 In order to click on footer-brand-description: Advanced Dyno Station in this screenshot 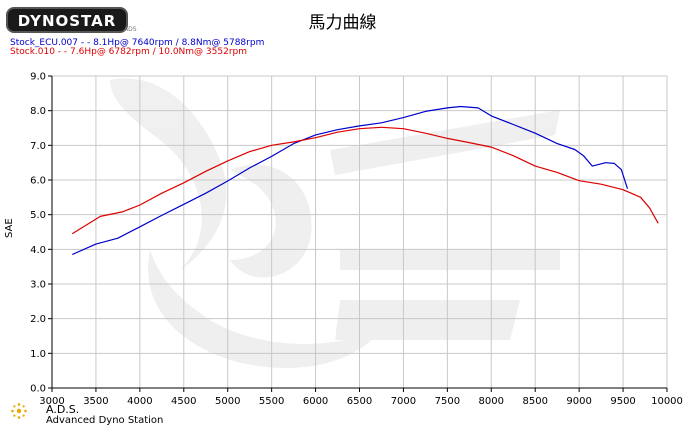, I will do `click(105, 420)`.